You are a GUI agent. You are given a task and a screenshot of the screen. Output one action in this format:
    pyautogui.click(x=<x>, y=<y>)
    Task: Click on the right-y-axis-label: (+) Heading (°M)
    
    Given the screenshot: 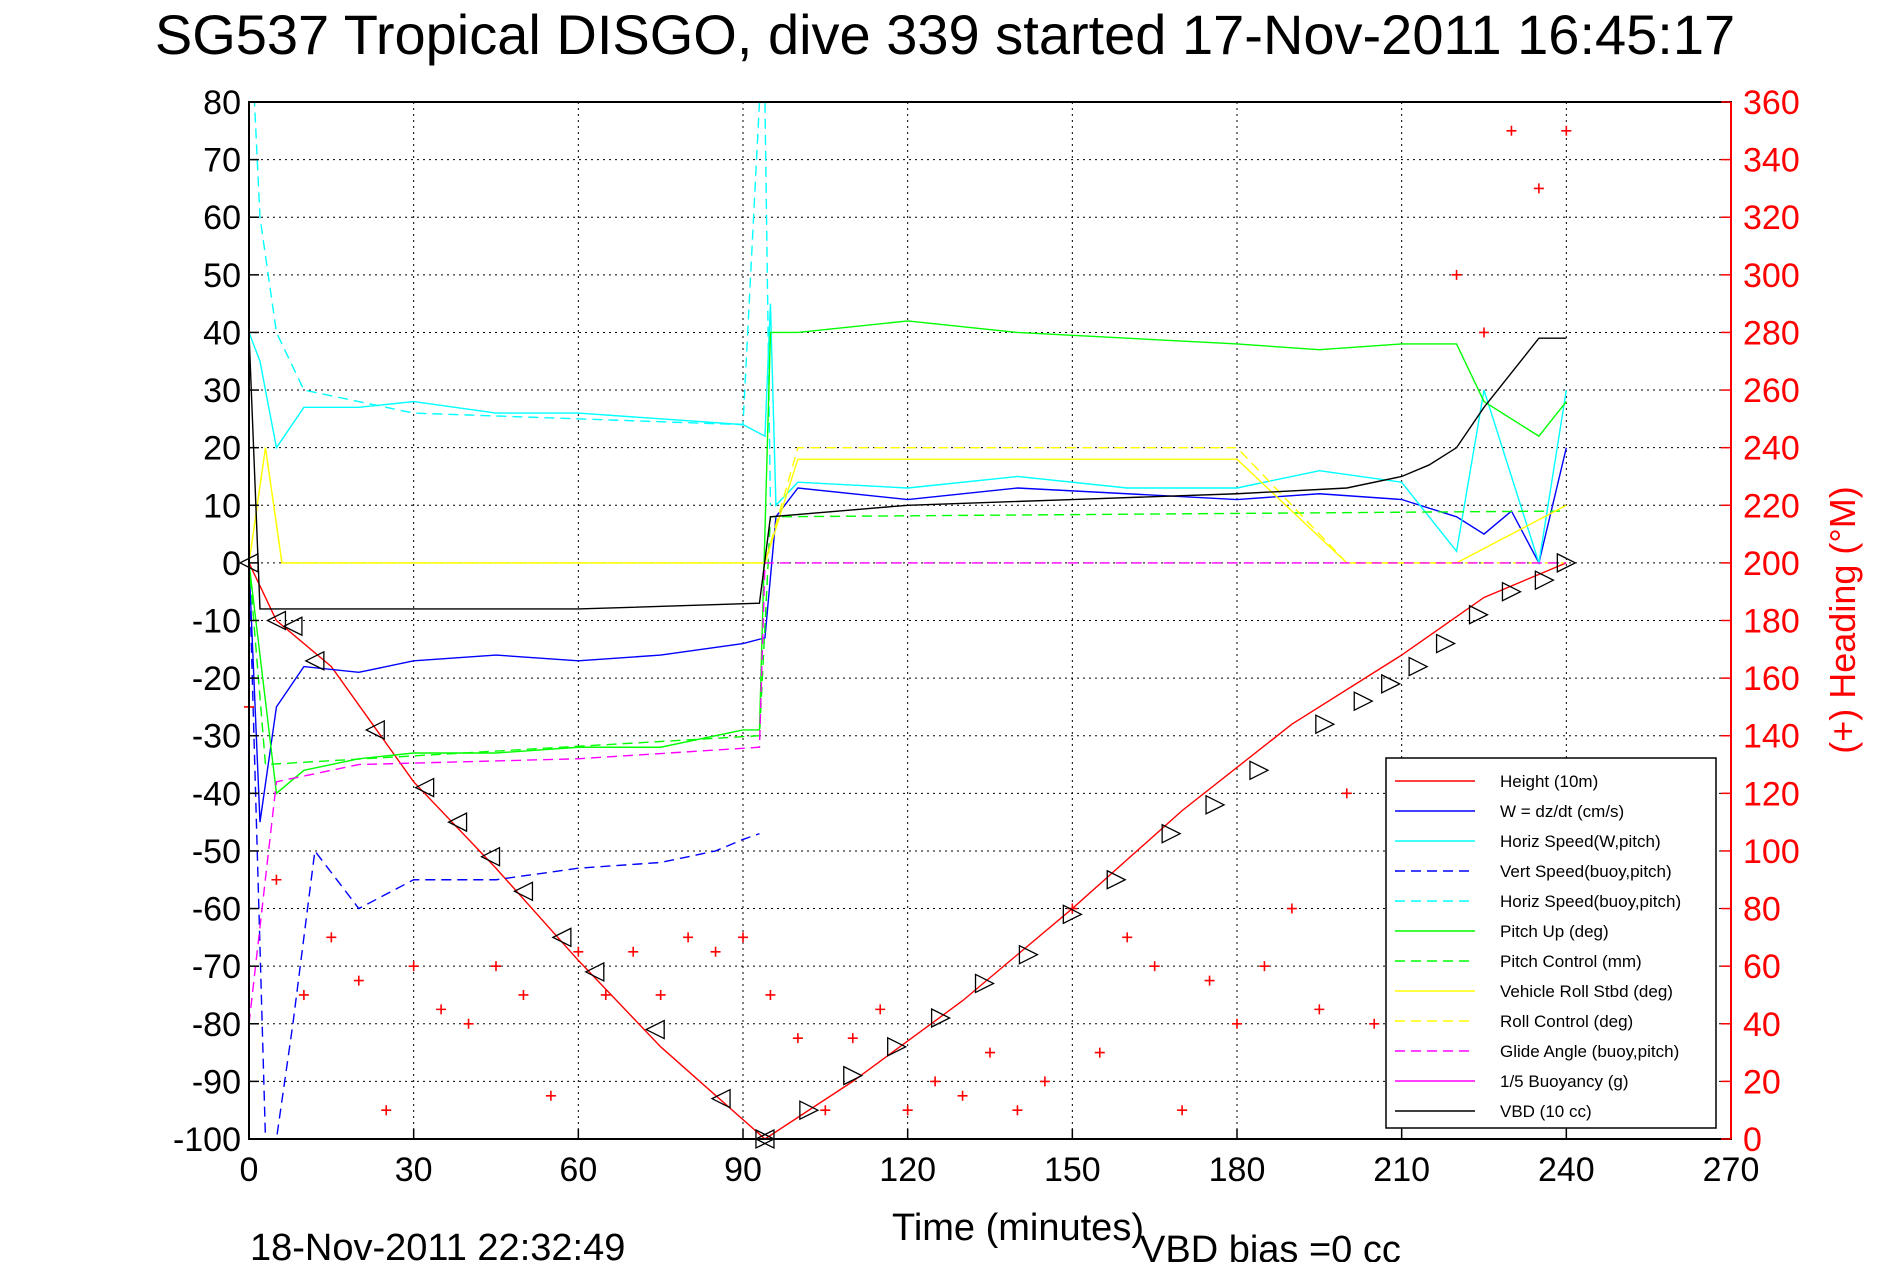 What is the action you would take?
    pyautogui.click(x=1842, y=619)
    